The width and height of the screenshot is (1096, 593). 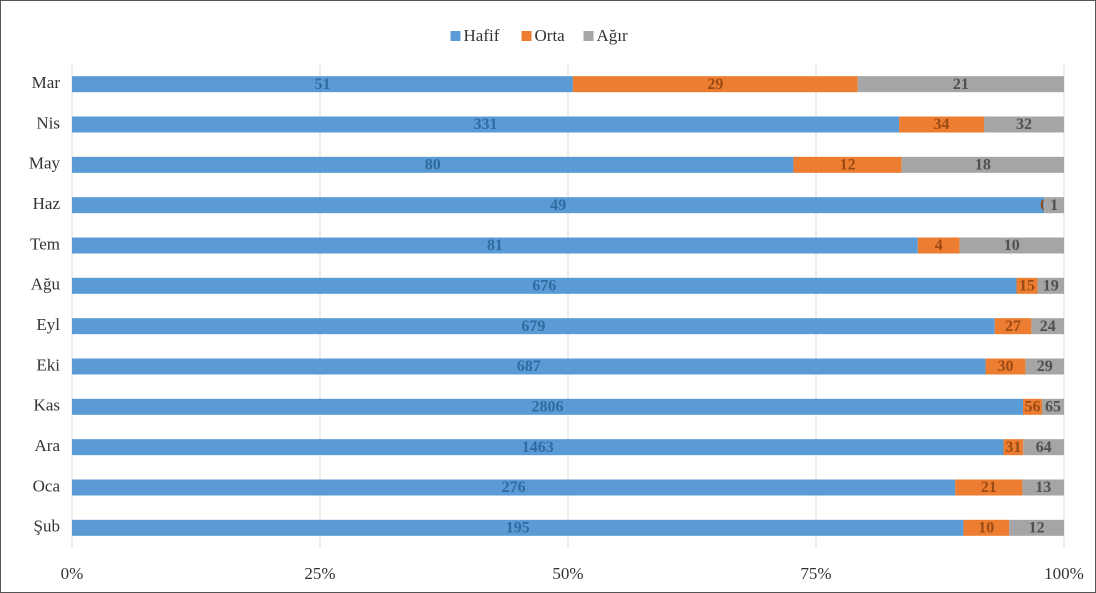 I want to click on y-tick-label: Haz, so click(x=47, y=203).